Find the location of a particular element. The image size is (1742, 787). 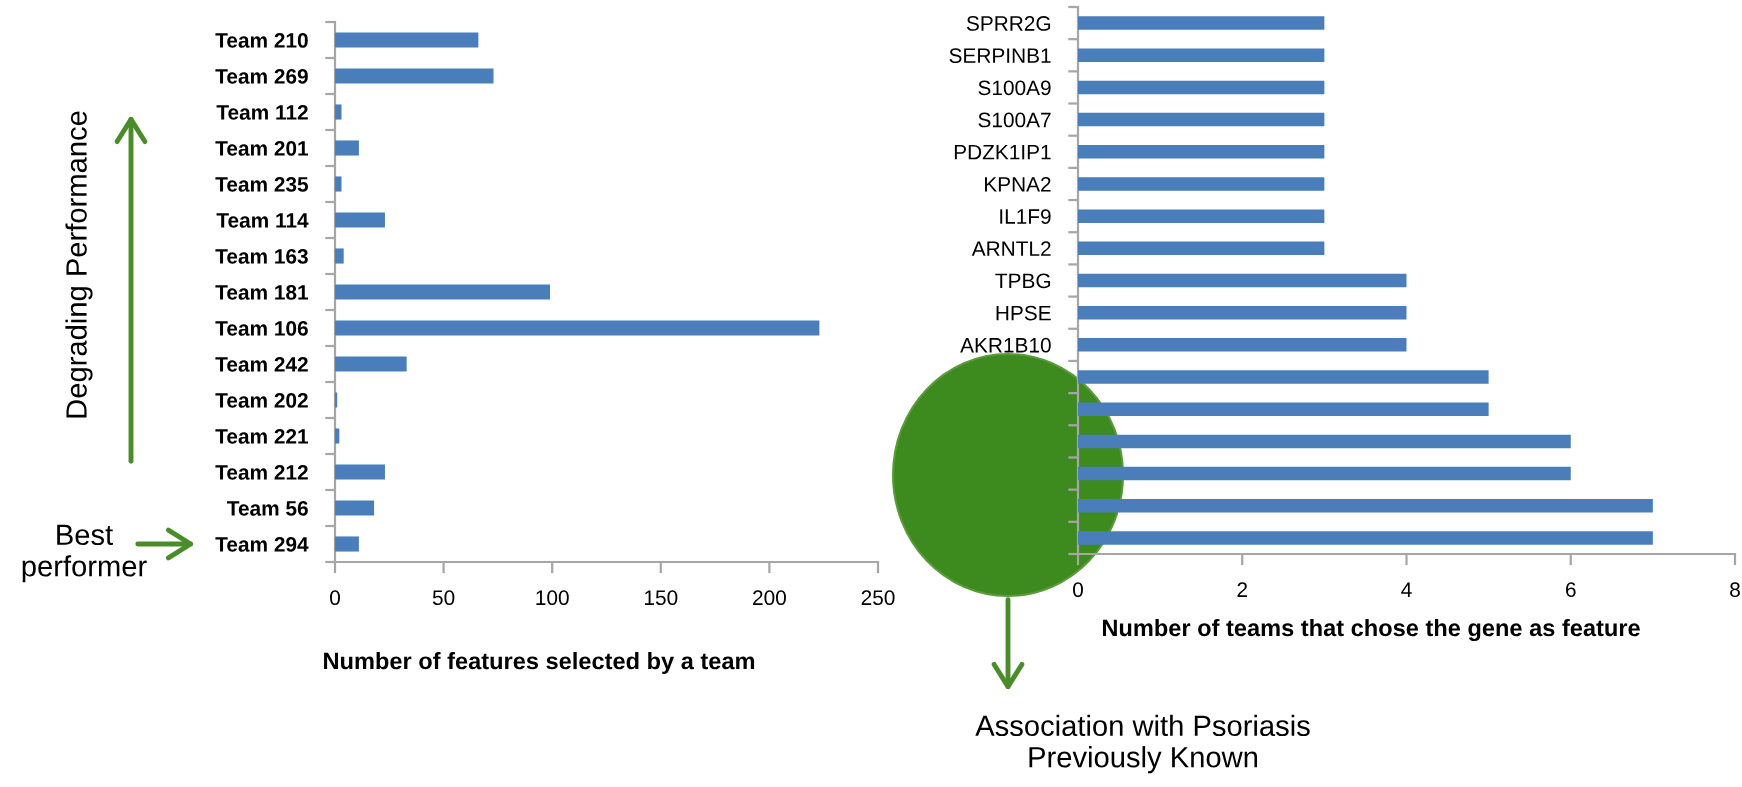

x-tick-label: 200 is located at coordinates (769, 598).